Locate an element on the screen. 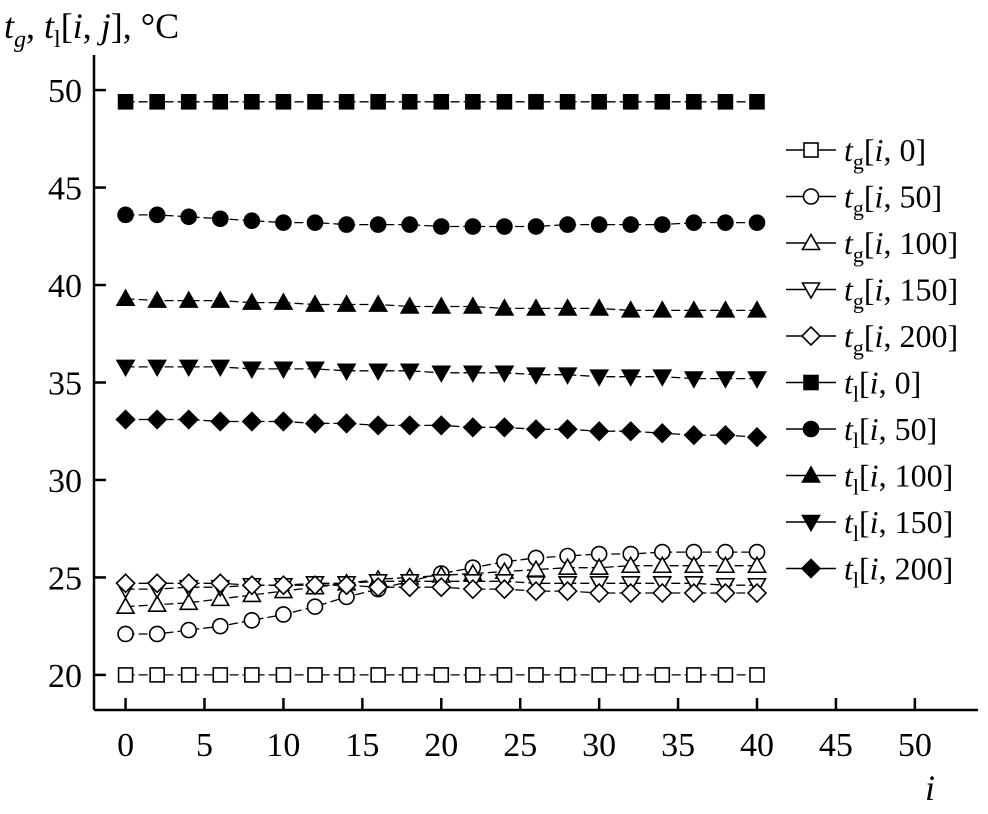  y-tick-label: 35 is located at coordinates (65, 384).